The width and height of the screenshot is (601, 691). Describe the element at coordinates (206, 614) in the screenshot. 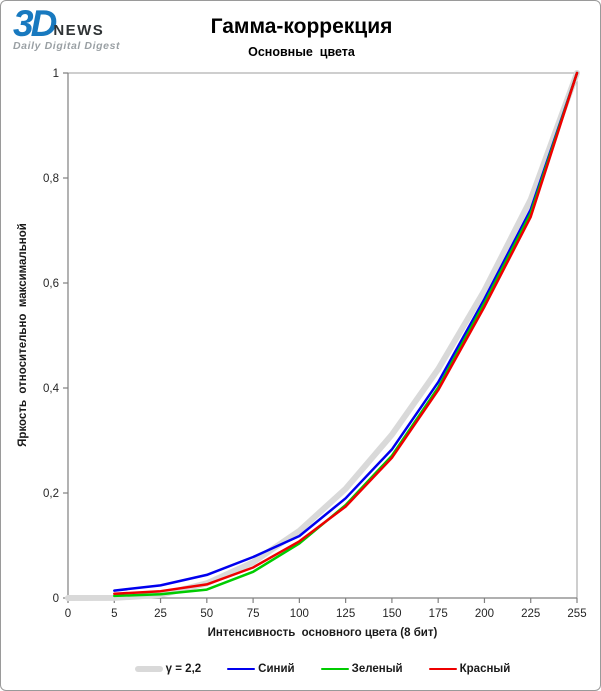

I see `x-tick-label: 50` at that location.